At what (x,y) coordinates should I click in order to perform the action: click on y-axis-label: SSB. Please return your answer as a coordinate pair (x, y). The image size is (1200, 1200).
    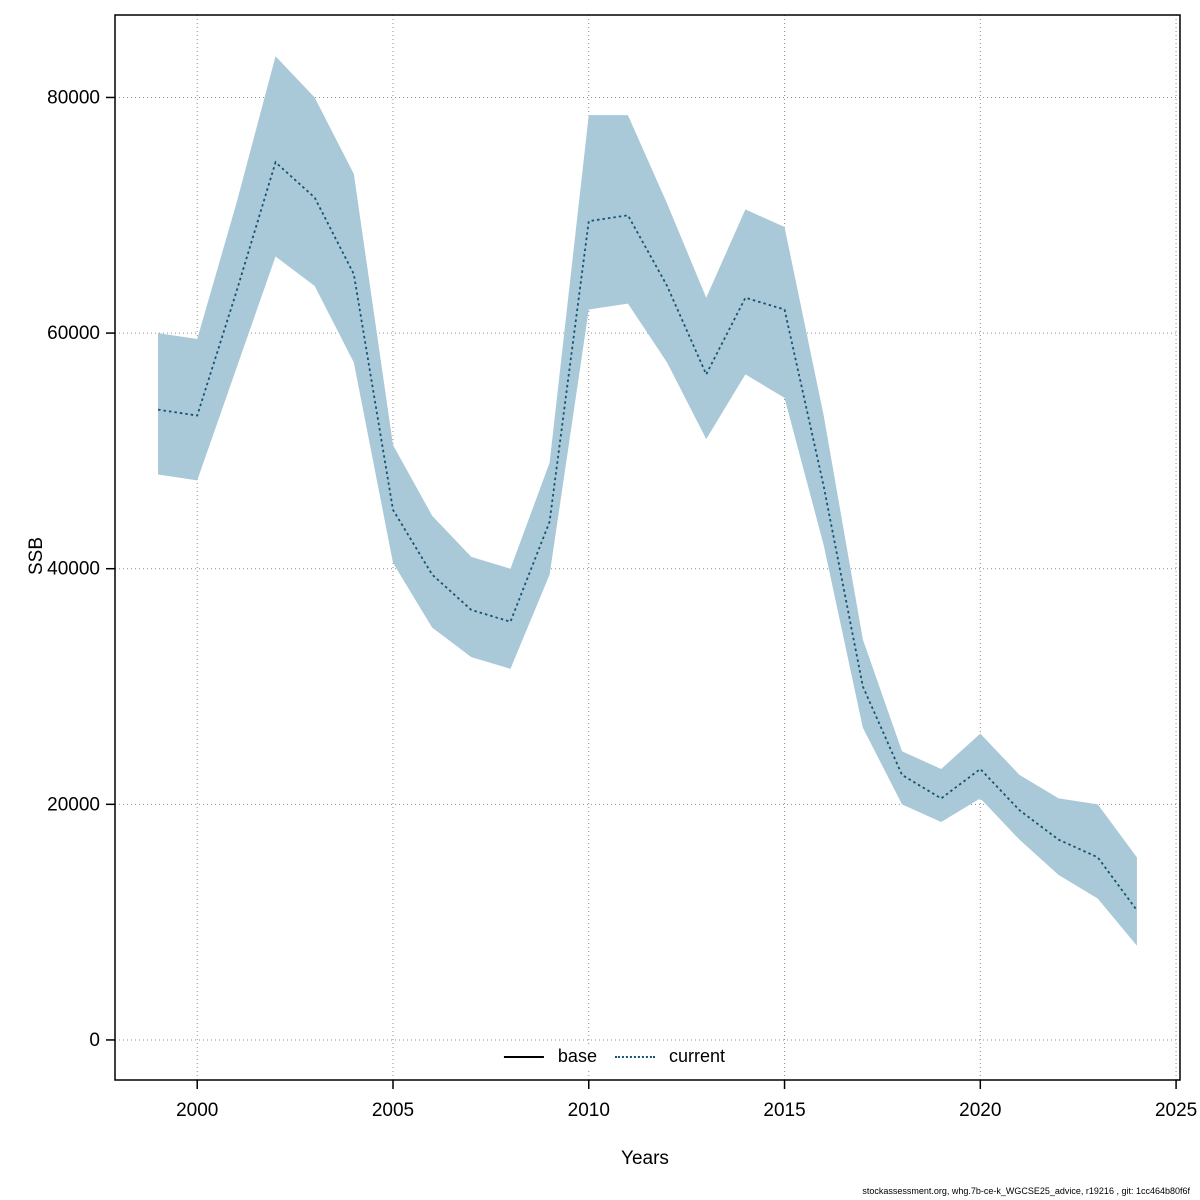
    Looking at the image, I should click on (37, 556).